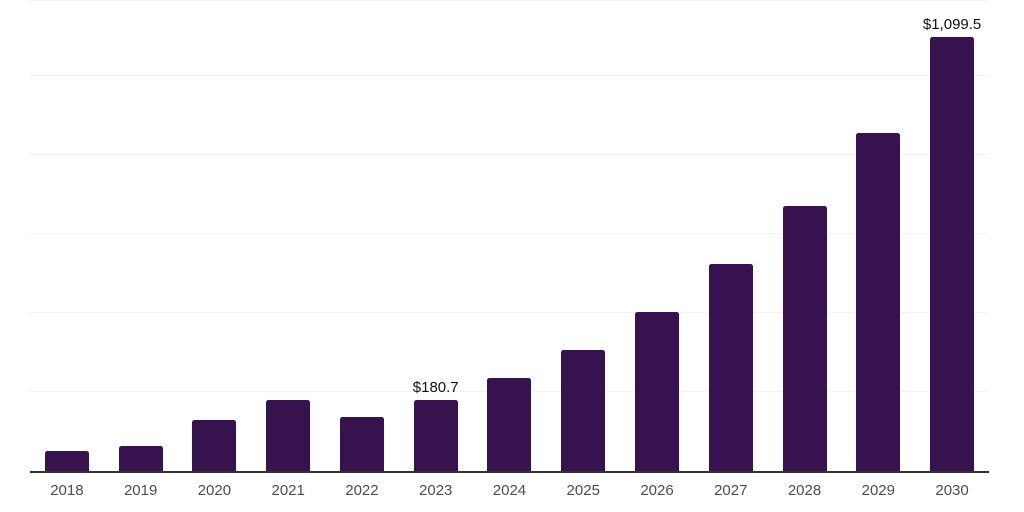 The height and width of the screenshot is (512, 1024). What do you see at coordinates (66, 461) in the screenshot?
I see `bar-2018` at bounding box center [66, 461].